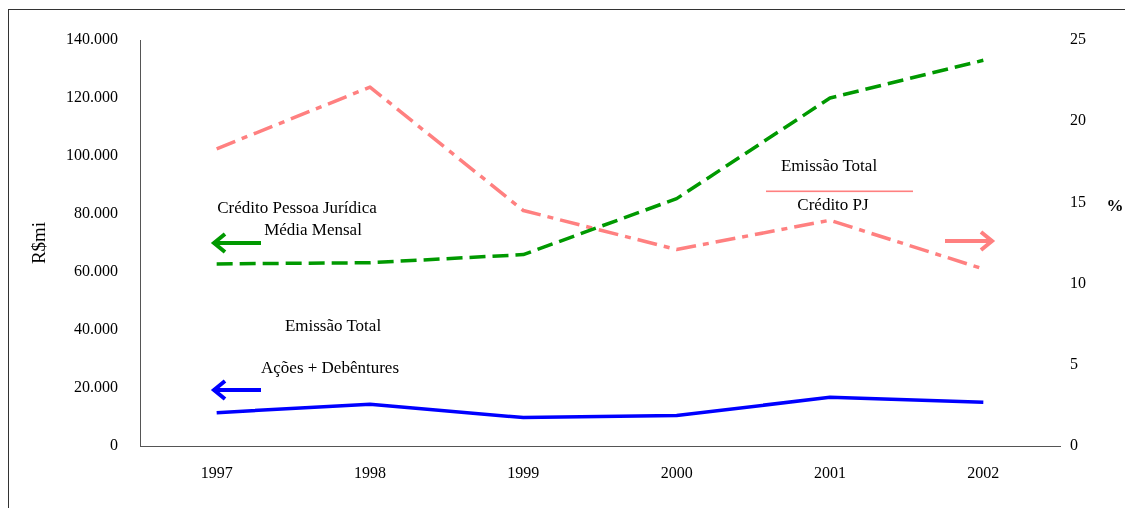  What do you see at coordinates (92, 155) in the screenshot?
I see `y-tick-label: 100.000` at bounding box center [92, 155].